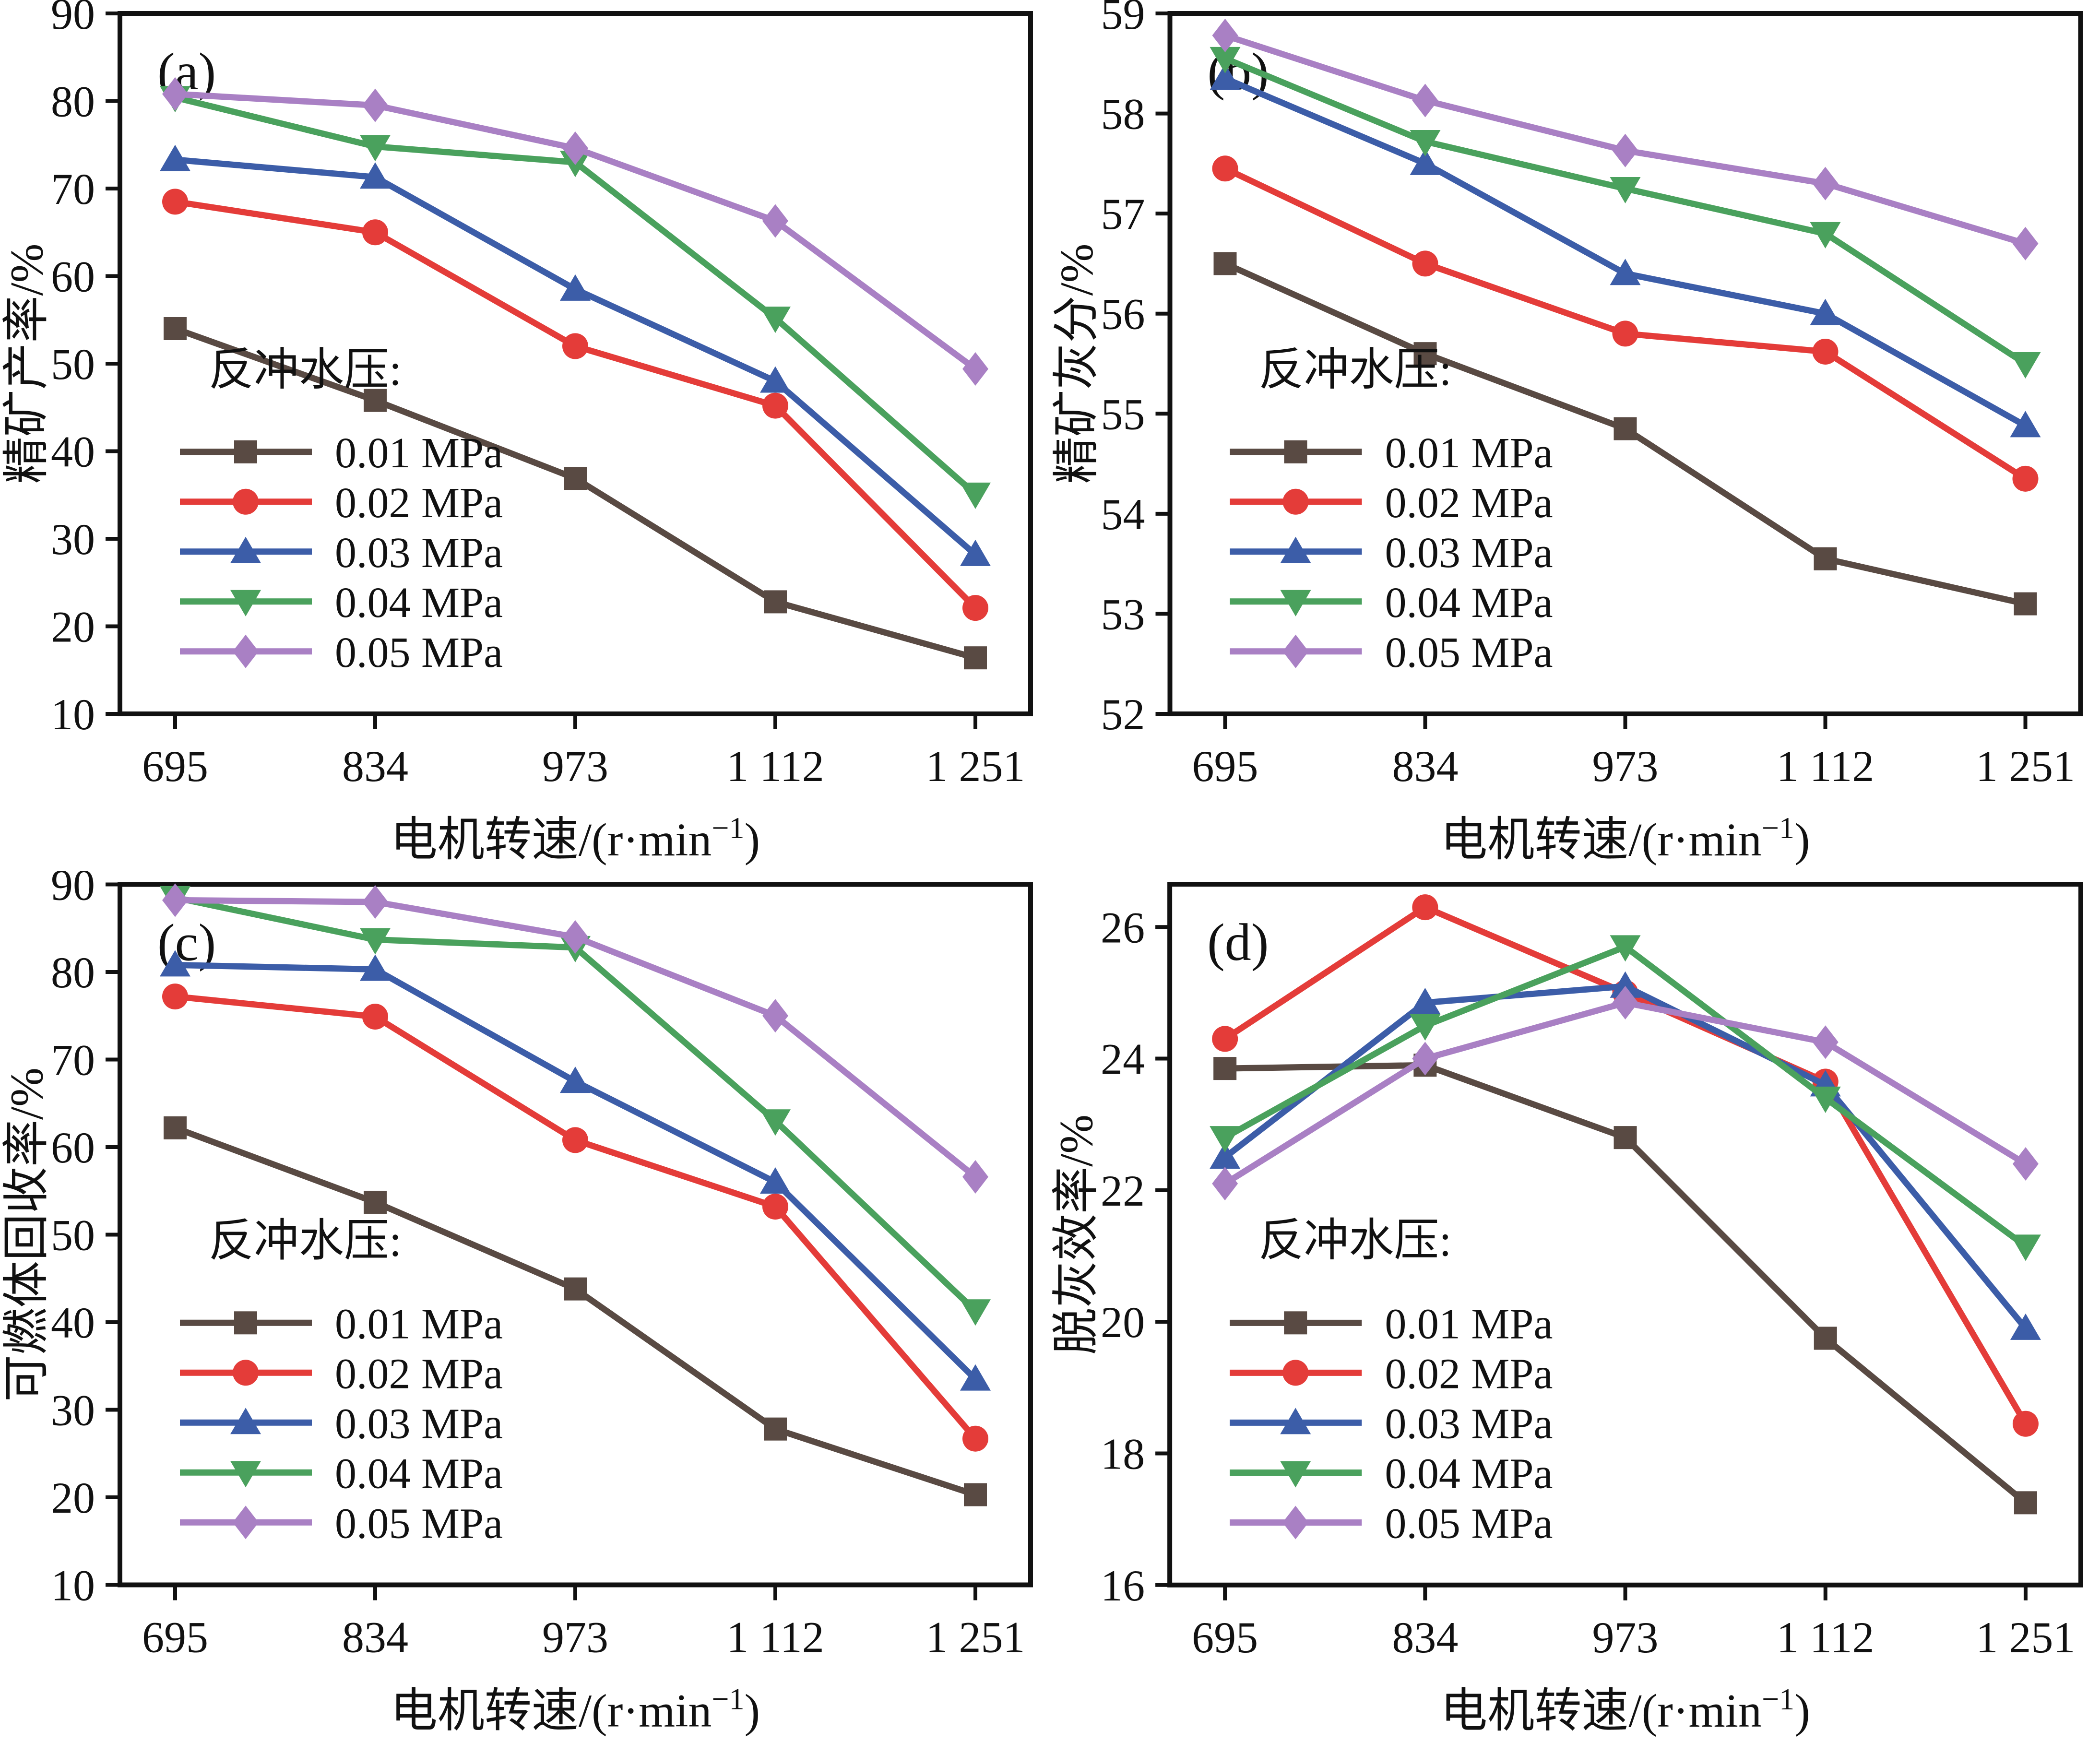 The image size is (2100, 1742). Describe the element at coordinates (1123, 1453) in the screenshot. I see `y-tick-label: 18` at that location.